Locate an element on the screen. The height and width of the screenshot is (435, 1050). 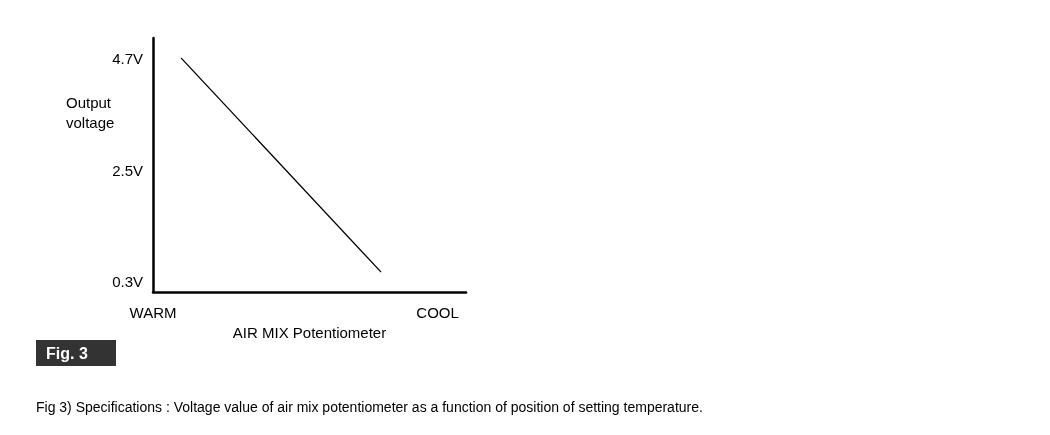
y-tick-label: 4.7V is located at coordinates (127, 58).